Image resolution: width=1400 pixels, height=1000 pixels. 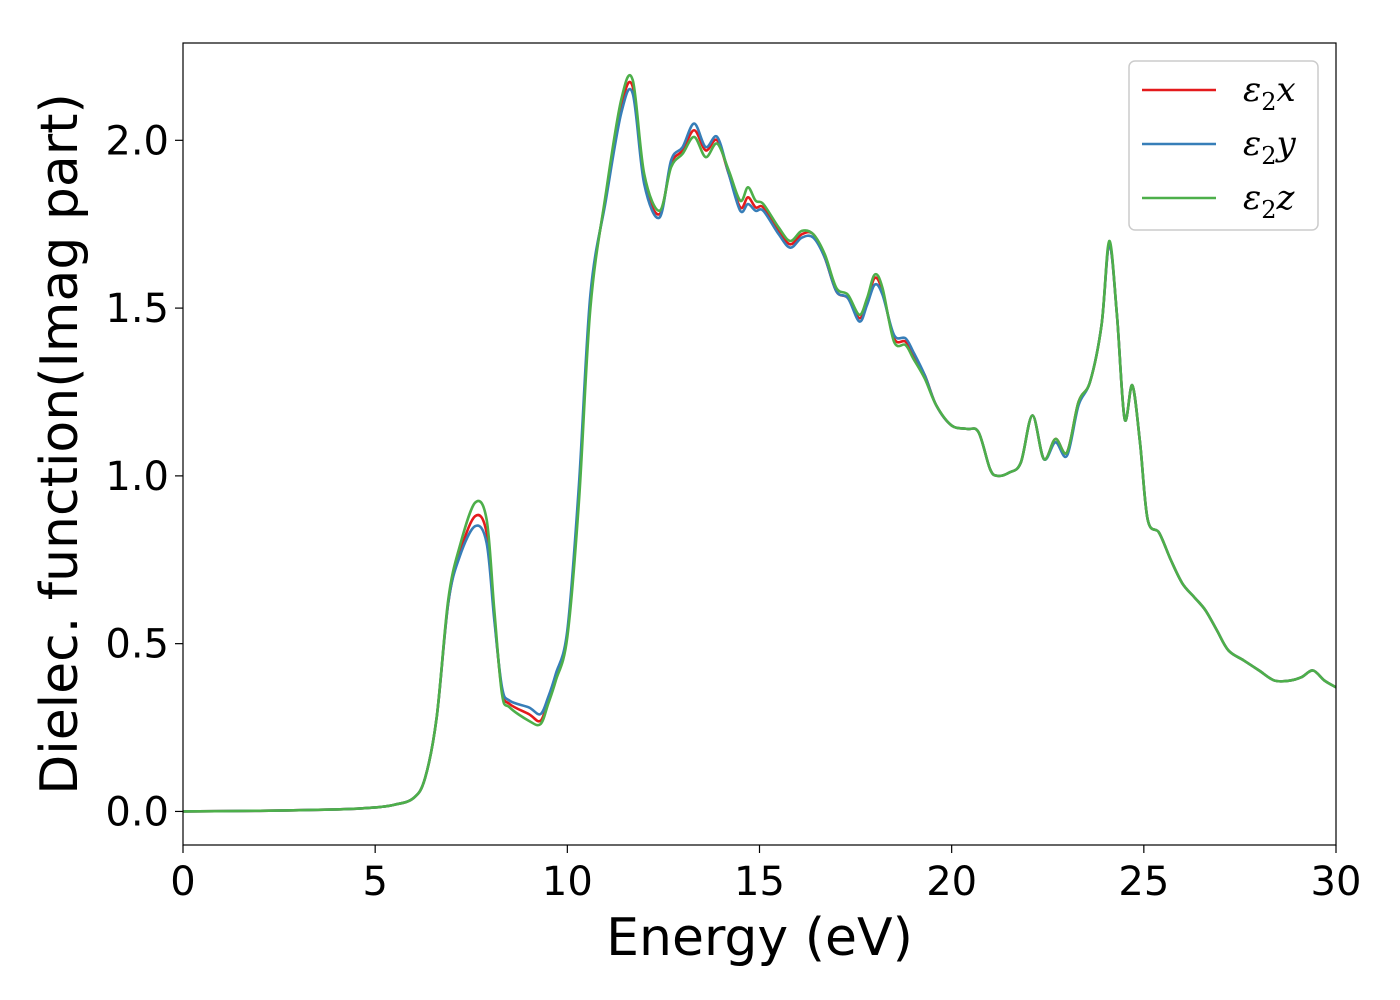 What do you see at coordinates (137, 309) in the screenshot?
I see `y-tick-label: 1.5` at bounding box center [137, 309].